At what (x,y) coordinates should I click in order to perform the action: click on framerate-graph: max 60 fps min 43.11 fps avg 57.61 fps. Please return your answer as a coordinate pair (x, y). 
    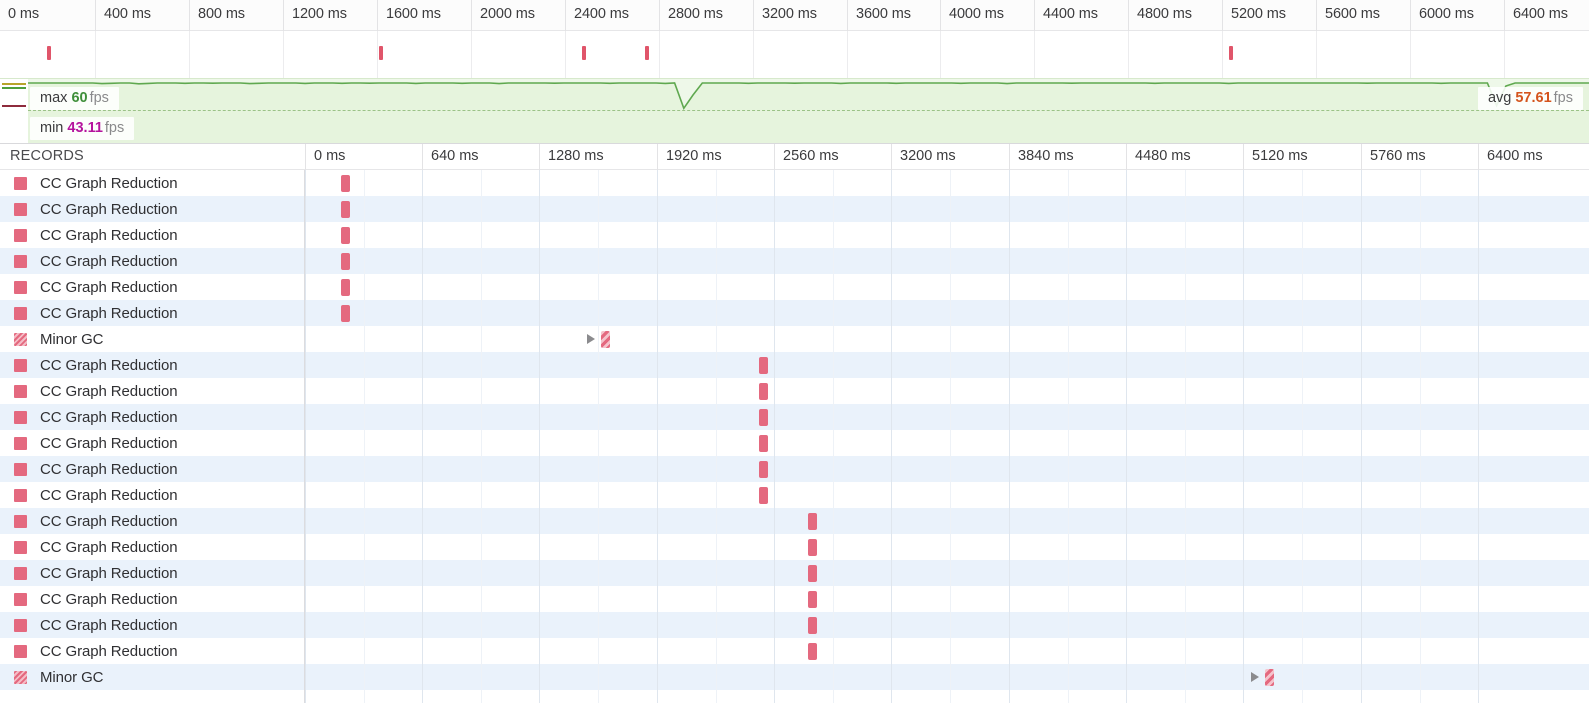
    Looking at the image, I should click on (794, 110).